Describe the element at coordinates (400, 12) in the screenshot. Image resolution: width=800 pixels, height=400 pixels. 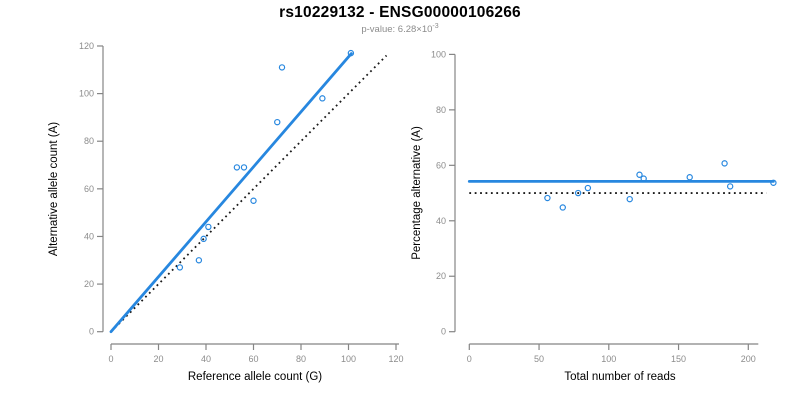
I see `figure-title: rs10229132 - ENSG00000106266` at that location.